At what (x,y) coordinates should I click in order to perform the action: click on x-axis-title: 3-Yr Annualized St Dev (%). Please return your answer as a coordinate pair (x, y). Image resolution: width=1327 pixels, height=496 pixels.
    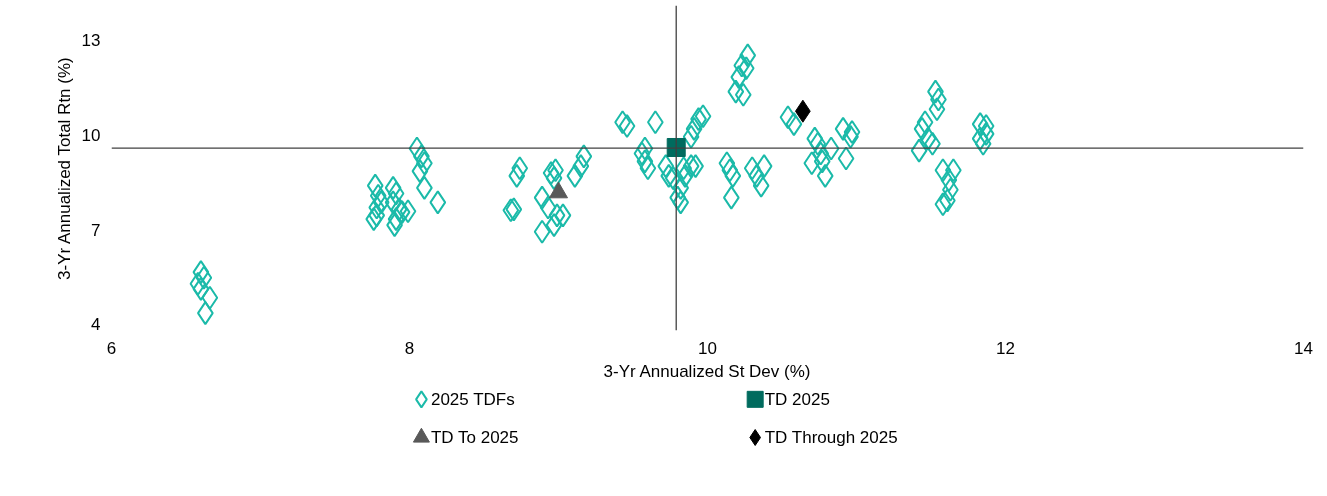
    Looking at the image, I should click on (707, 371).